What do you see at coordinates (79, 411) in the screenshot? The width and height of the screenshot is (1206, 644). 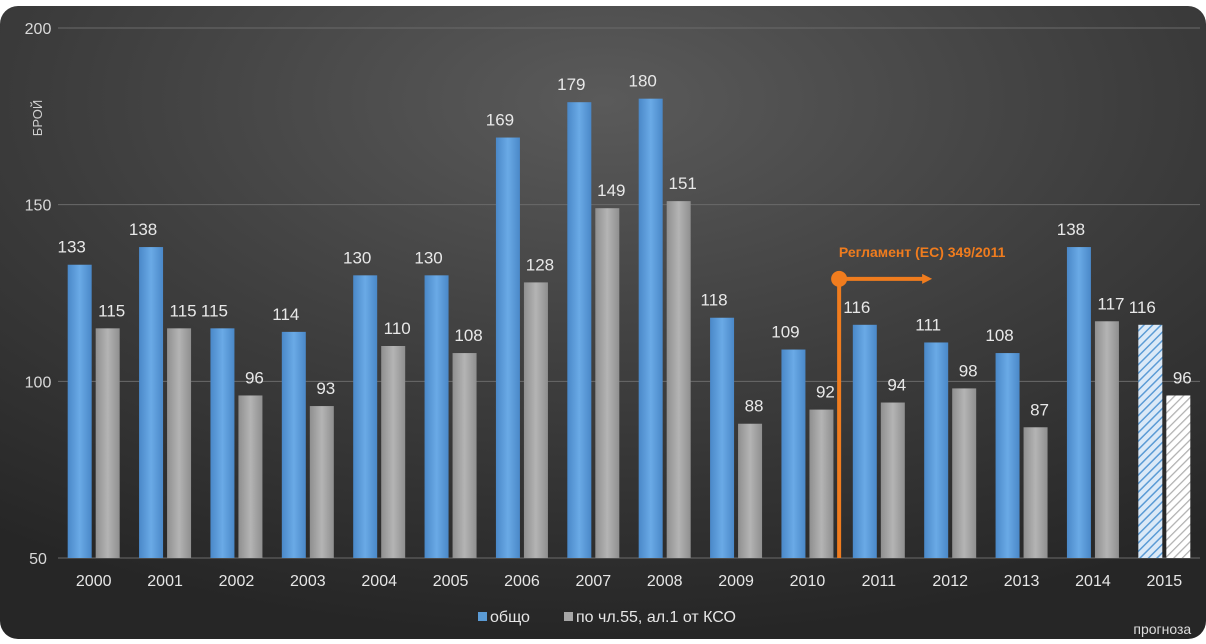 I see `bar-total-2000` at bounding box center [79, 411].